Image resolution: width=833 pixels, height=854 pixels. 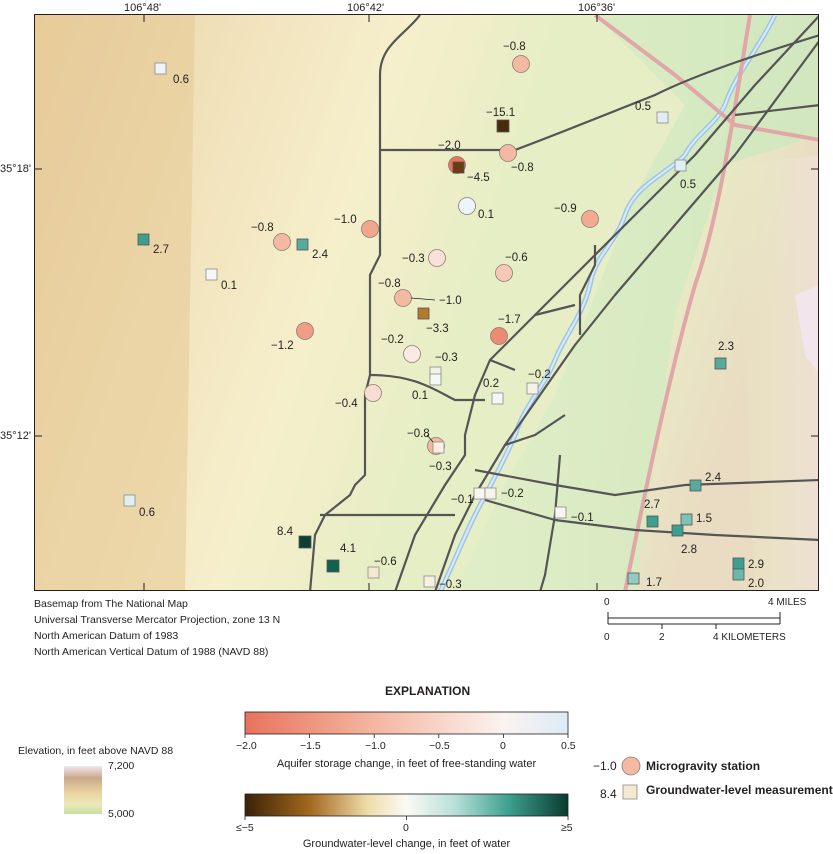 I want to click on well-label: 2.7, so click(x=161, y=250).